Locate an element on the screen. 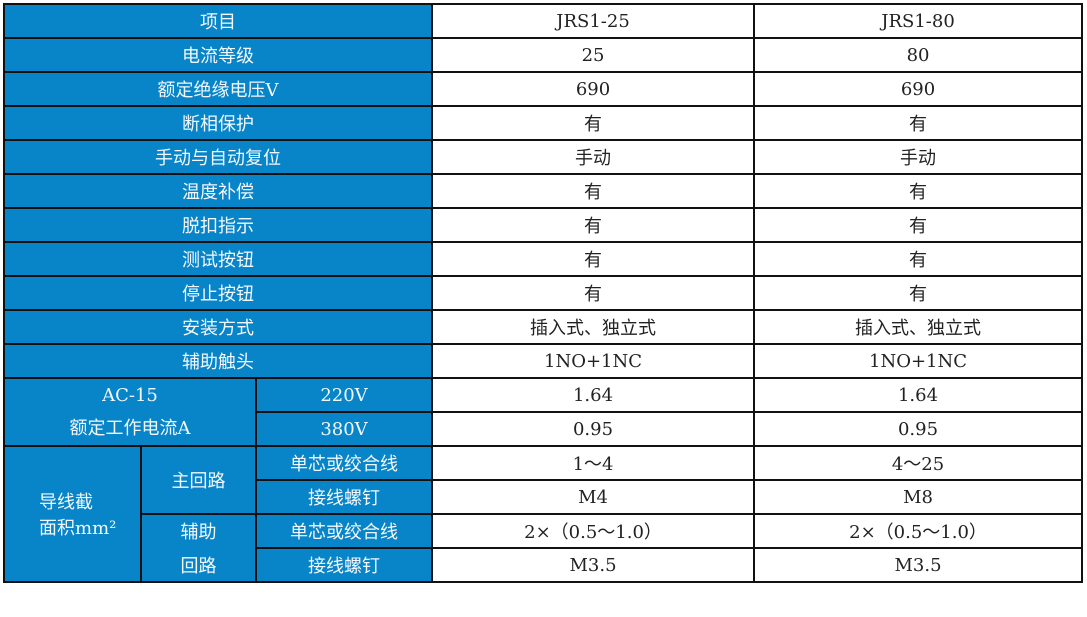 This screenshot has width=1087, height=617. table-row: 断相保护有有 is located at coordinates (543, 123).